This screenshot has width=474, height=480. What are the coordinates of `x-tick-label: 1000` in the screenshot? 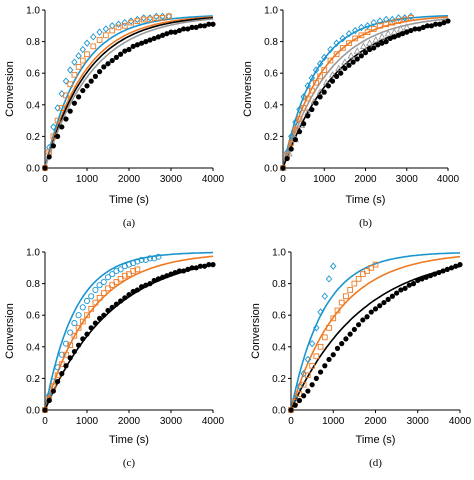 It's located at (87, 421).